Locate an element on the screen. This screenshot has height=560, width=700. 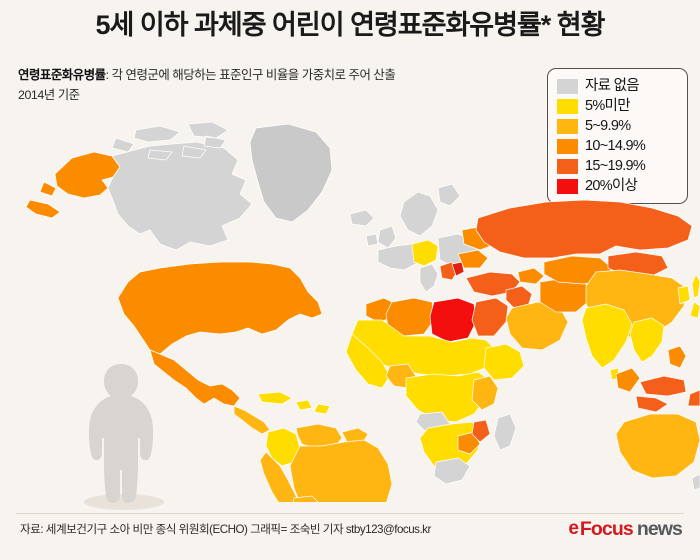
legend-item-10-to-14: 10~14.9% is located at coordinates (618, 146).